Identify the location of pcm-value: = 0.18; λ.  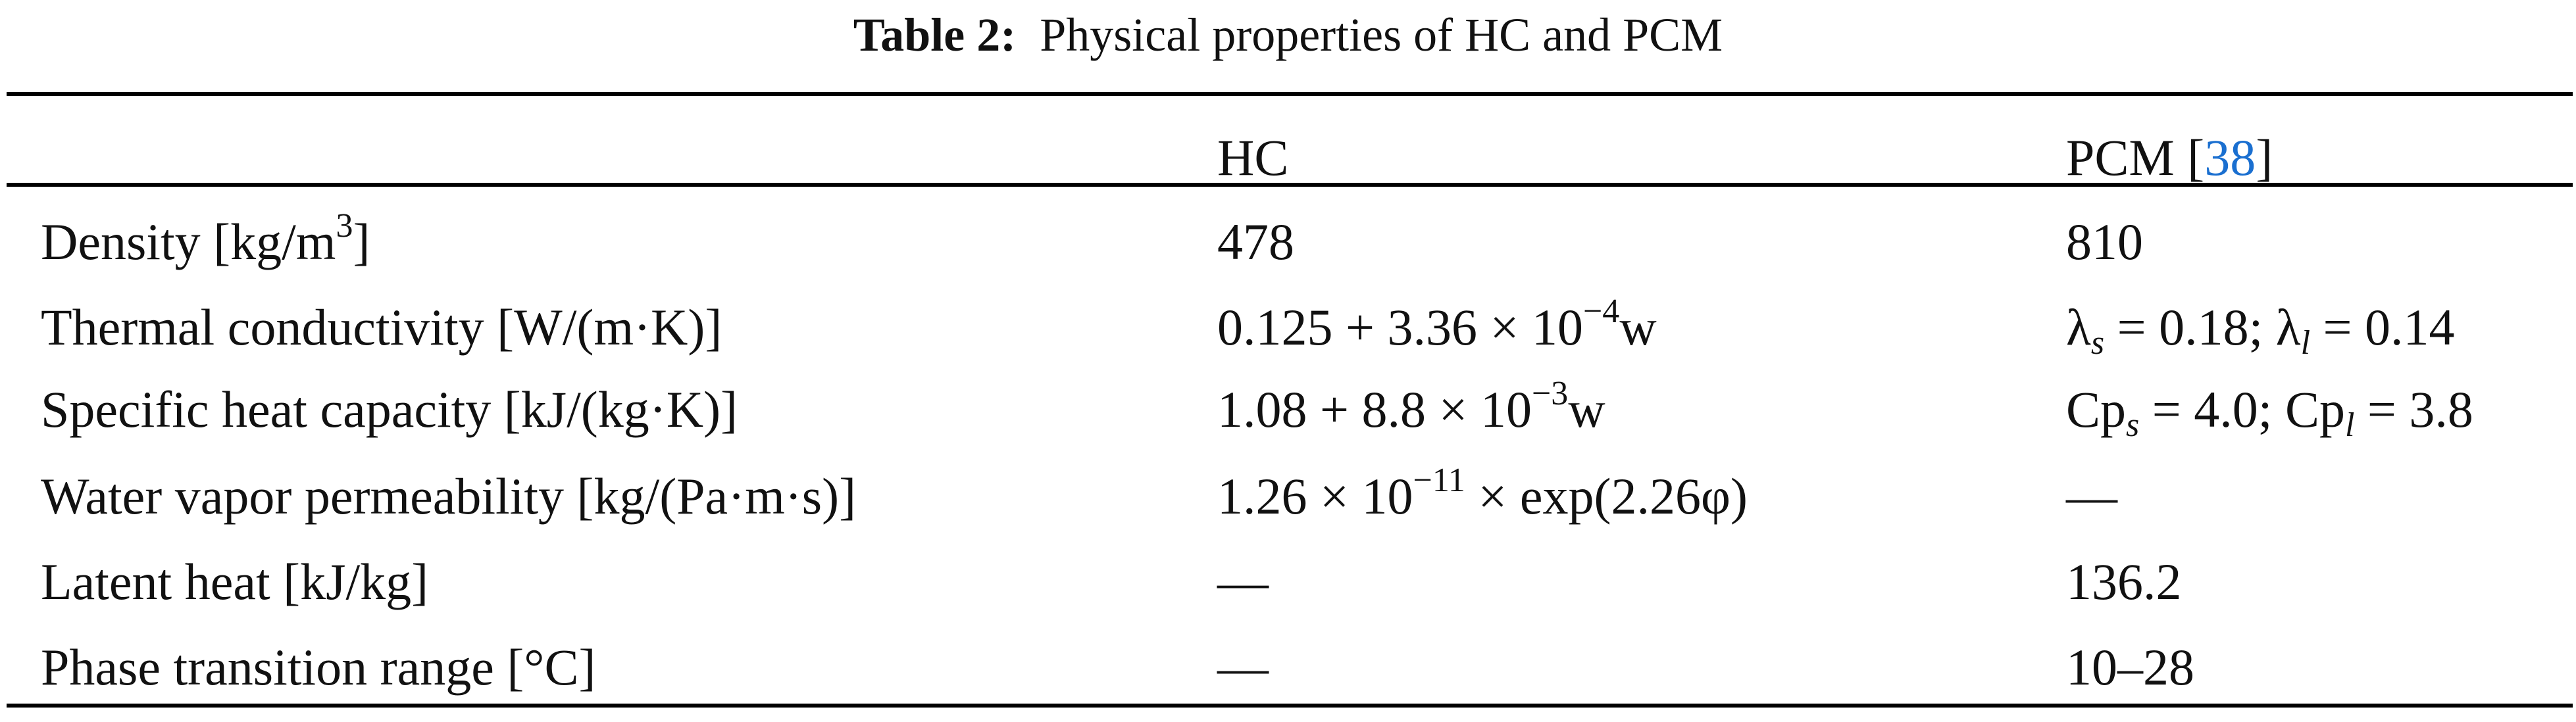
(2202, 327).